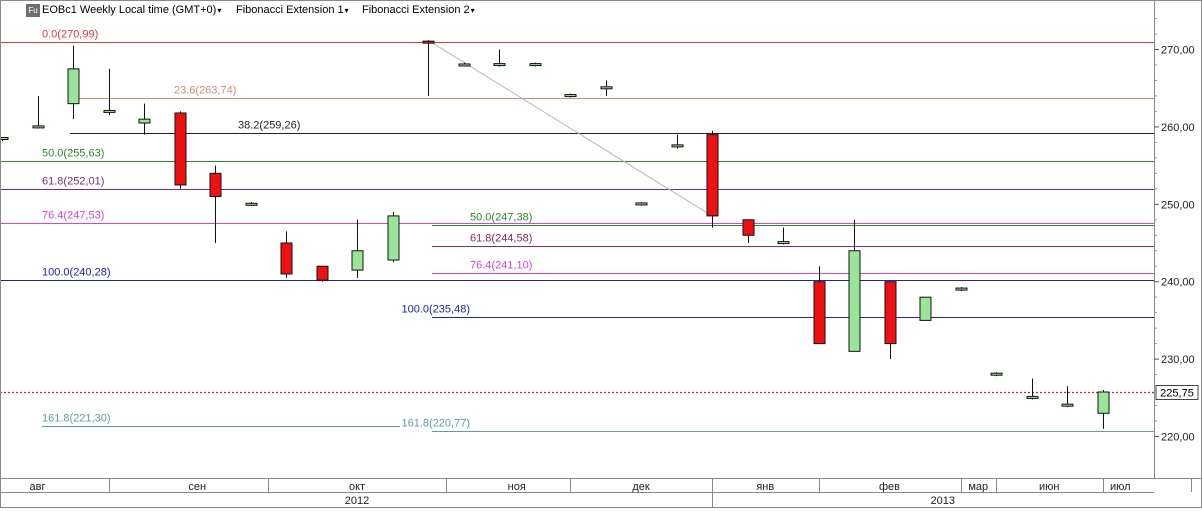 Image resolution: width=1202 pixels, height=511 pixels. I want to click on fib2-level-label: 50.0(247,38), so click(501, 218).